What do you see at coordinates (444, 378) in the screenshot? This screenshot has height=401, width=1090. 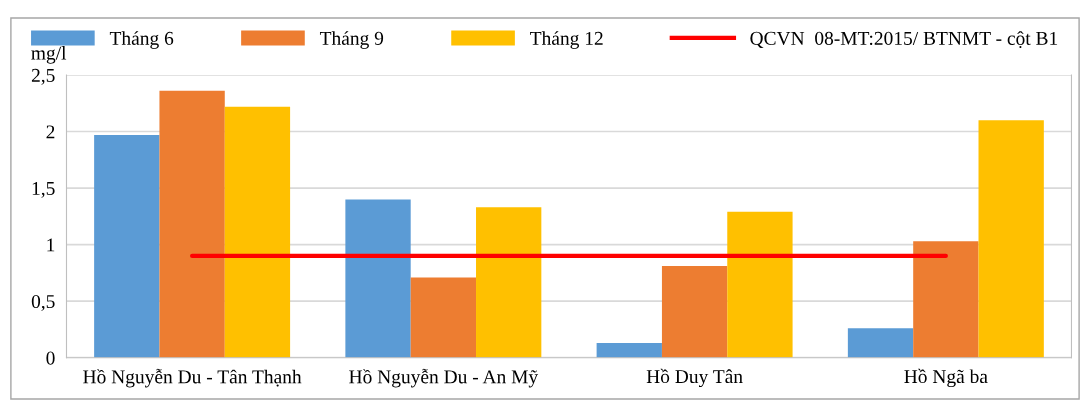 I see `x-tick-label: Hồ Nguyễn Du - An Mỹ` at bounding box center [444, 378].